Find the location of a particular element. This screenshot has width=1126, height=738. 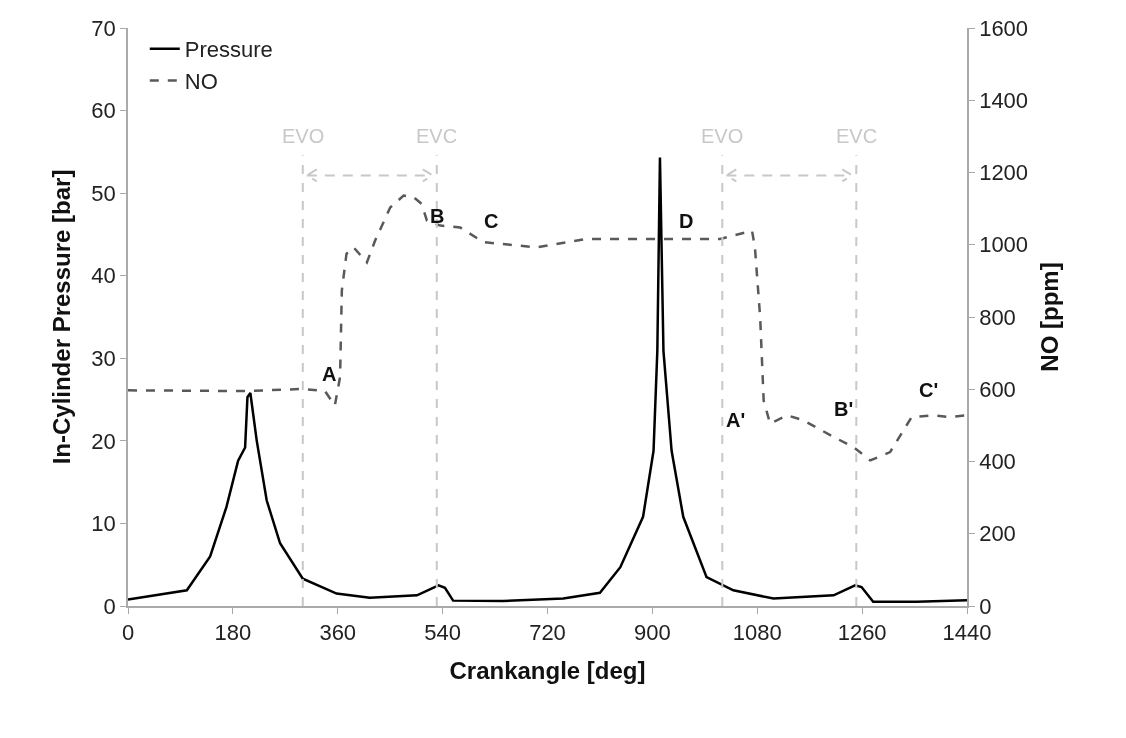

annotation: C is located at coordinates (491, 221).